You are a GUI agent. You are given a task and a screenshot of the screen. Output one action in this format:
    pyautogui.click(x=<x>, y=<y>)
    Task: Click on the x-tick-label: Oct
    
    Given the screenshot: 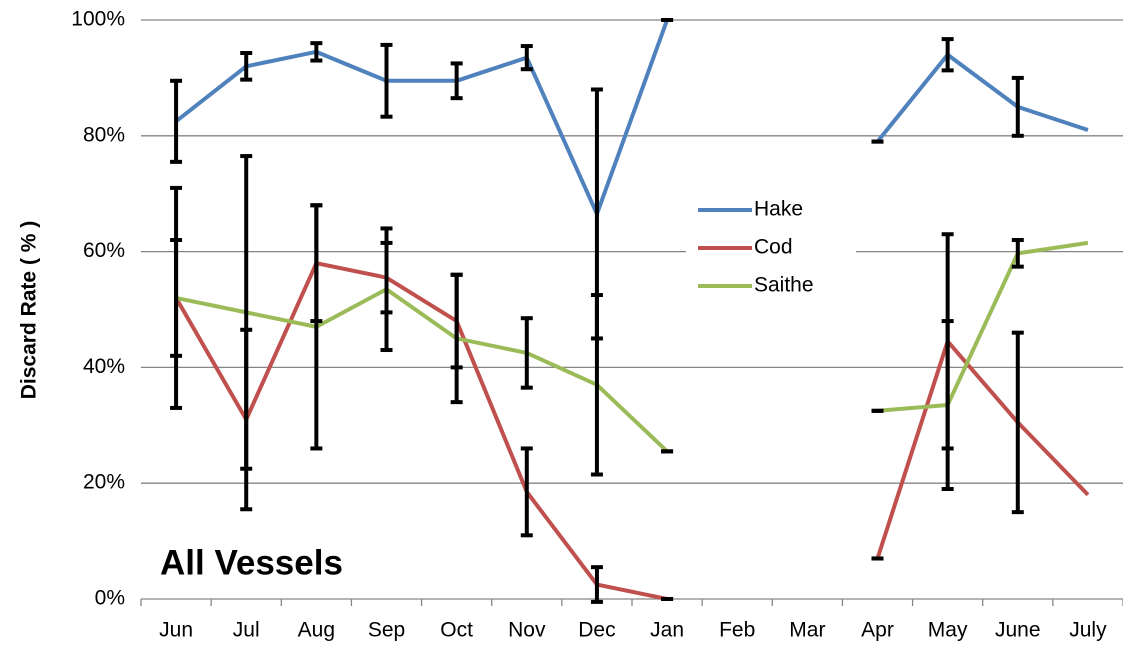 What is the action you would take?
    pyautogui.click(x=456, y=630)
    